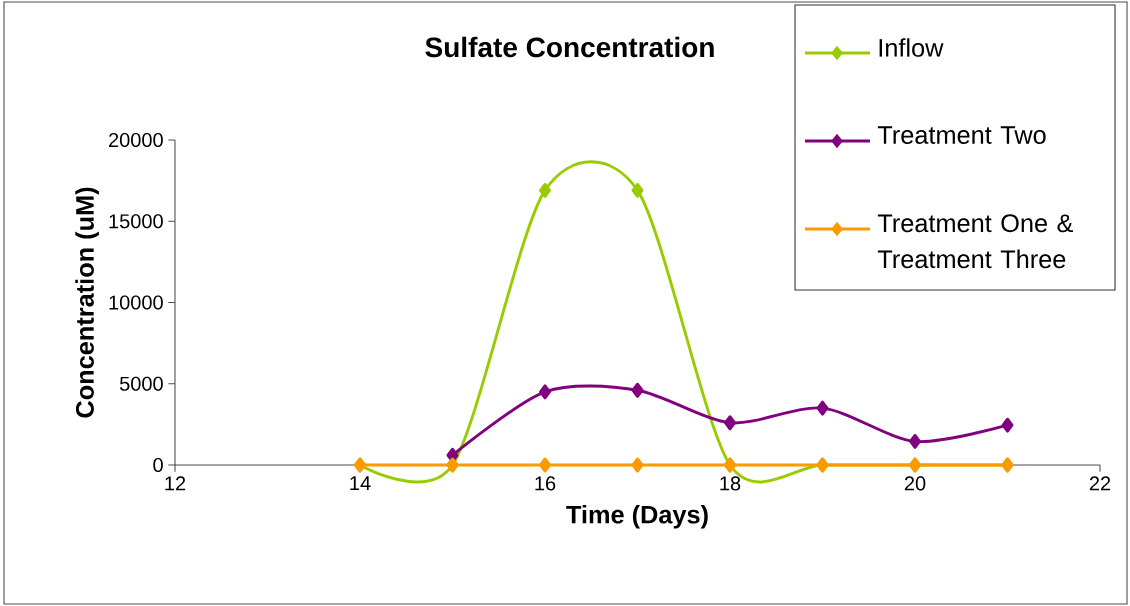 Image resolution: width=1130 pixels, height=606 pixels. I want to click on x-tick-label: 20, so click(915, 483).